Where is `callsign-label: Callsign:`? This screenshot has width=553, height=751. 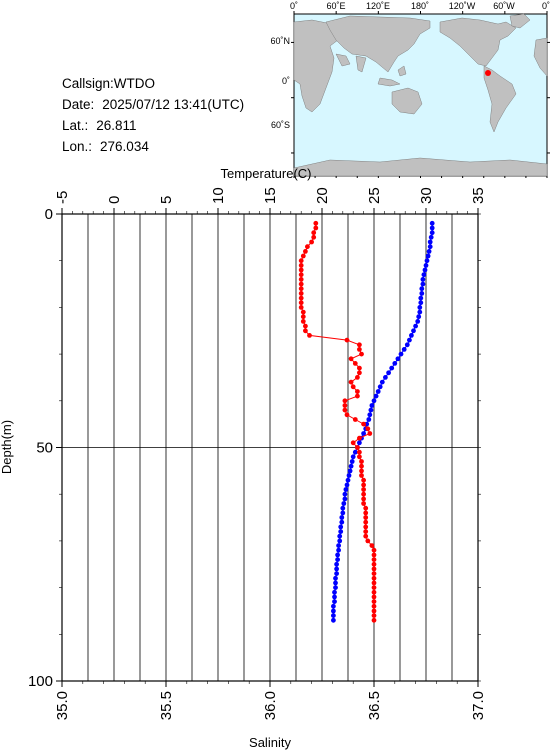
callsign-label: Callsign: is located at coordinates (88, 83).